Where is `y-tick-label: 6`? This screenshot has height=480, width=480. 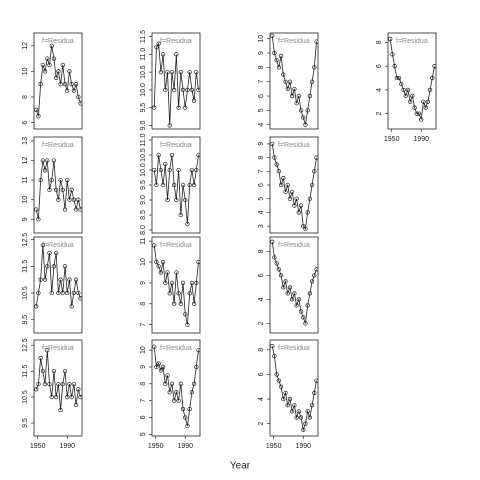
y-tick-label: 6 is located at coordinates (261, 185).